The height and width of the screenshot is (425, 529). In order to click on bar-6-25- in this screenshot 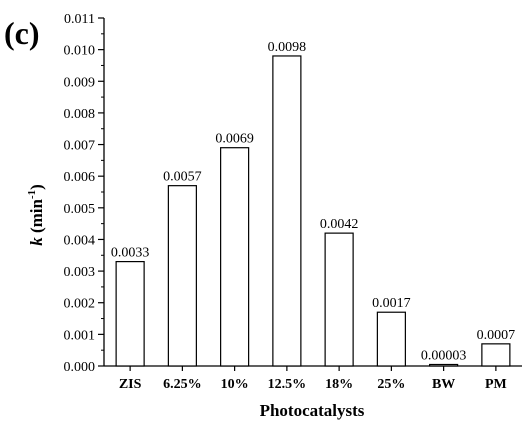, I will do `click(182, 276)`.